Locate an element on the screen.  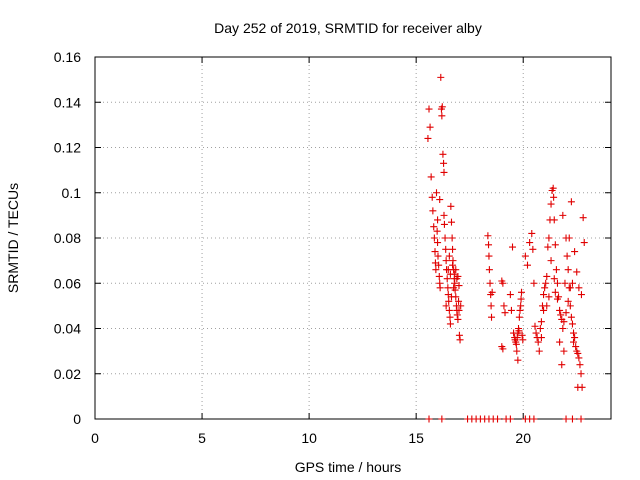
y-axis-label: SRMTID / TECUs is located at coordinates (13, 238).